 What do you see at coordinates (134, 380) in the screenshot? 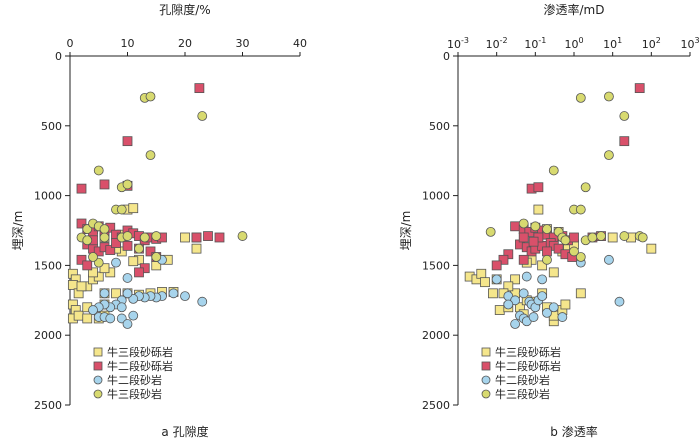
I see `legend-label: 牛二段砂岩` at bounding box center [134, 380].